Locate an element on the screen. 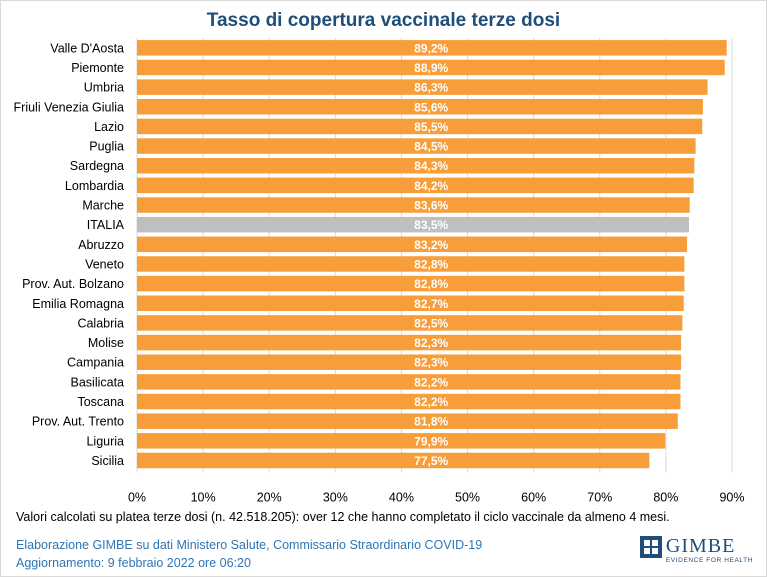 This screenshot has width=767, height=577. category-label: Abruzzo is located at coordinates (101, 245).